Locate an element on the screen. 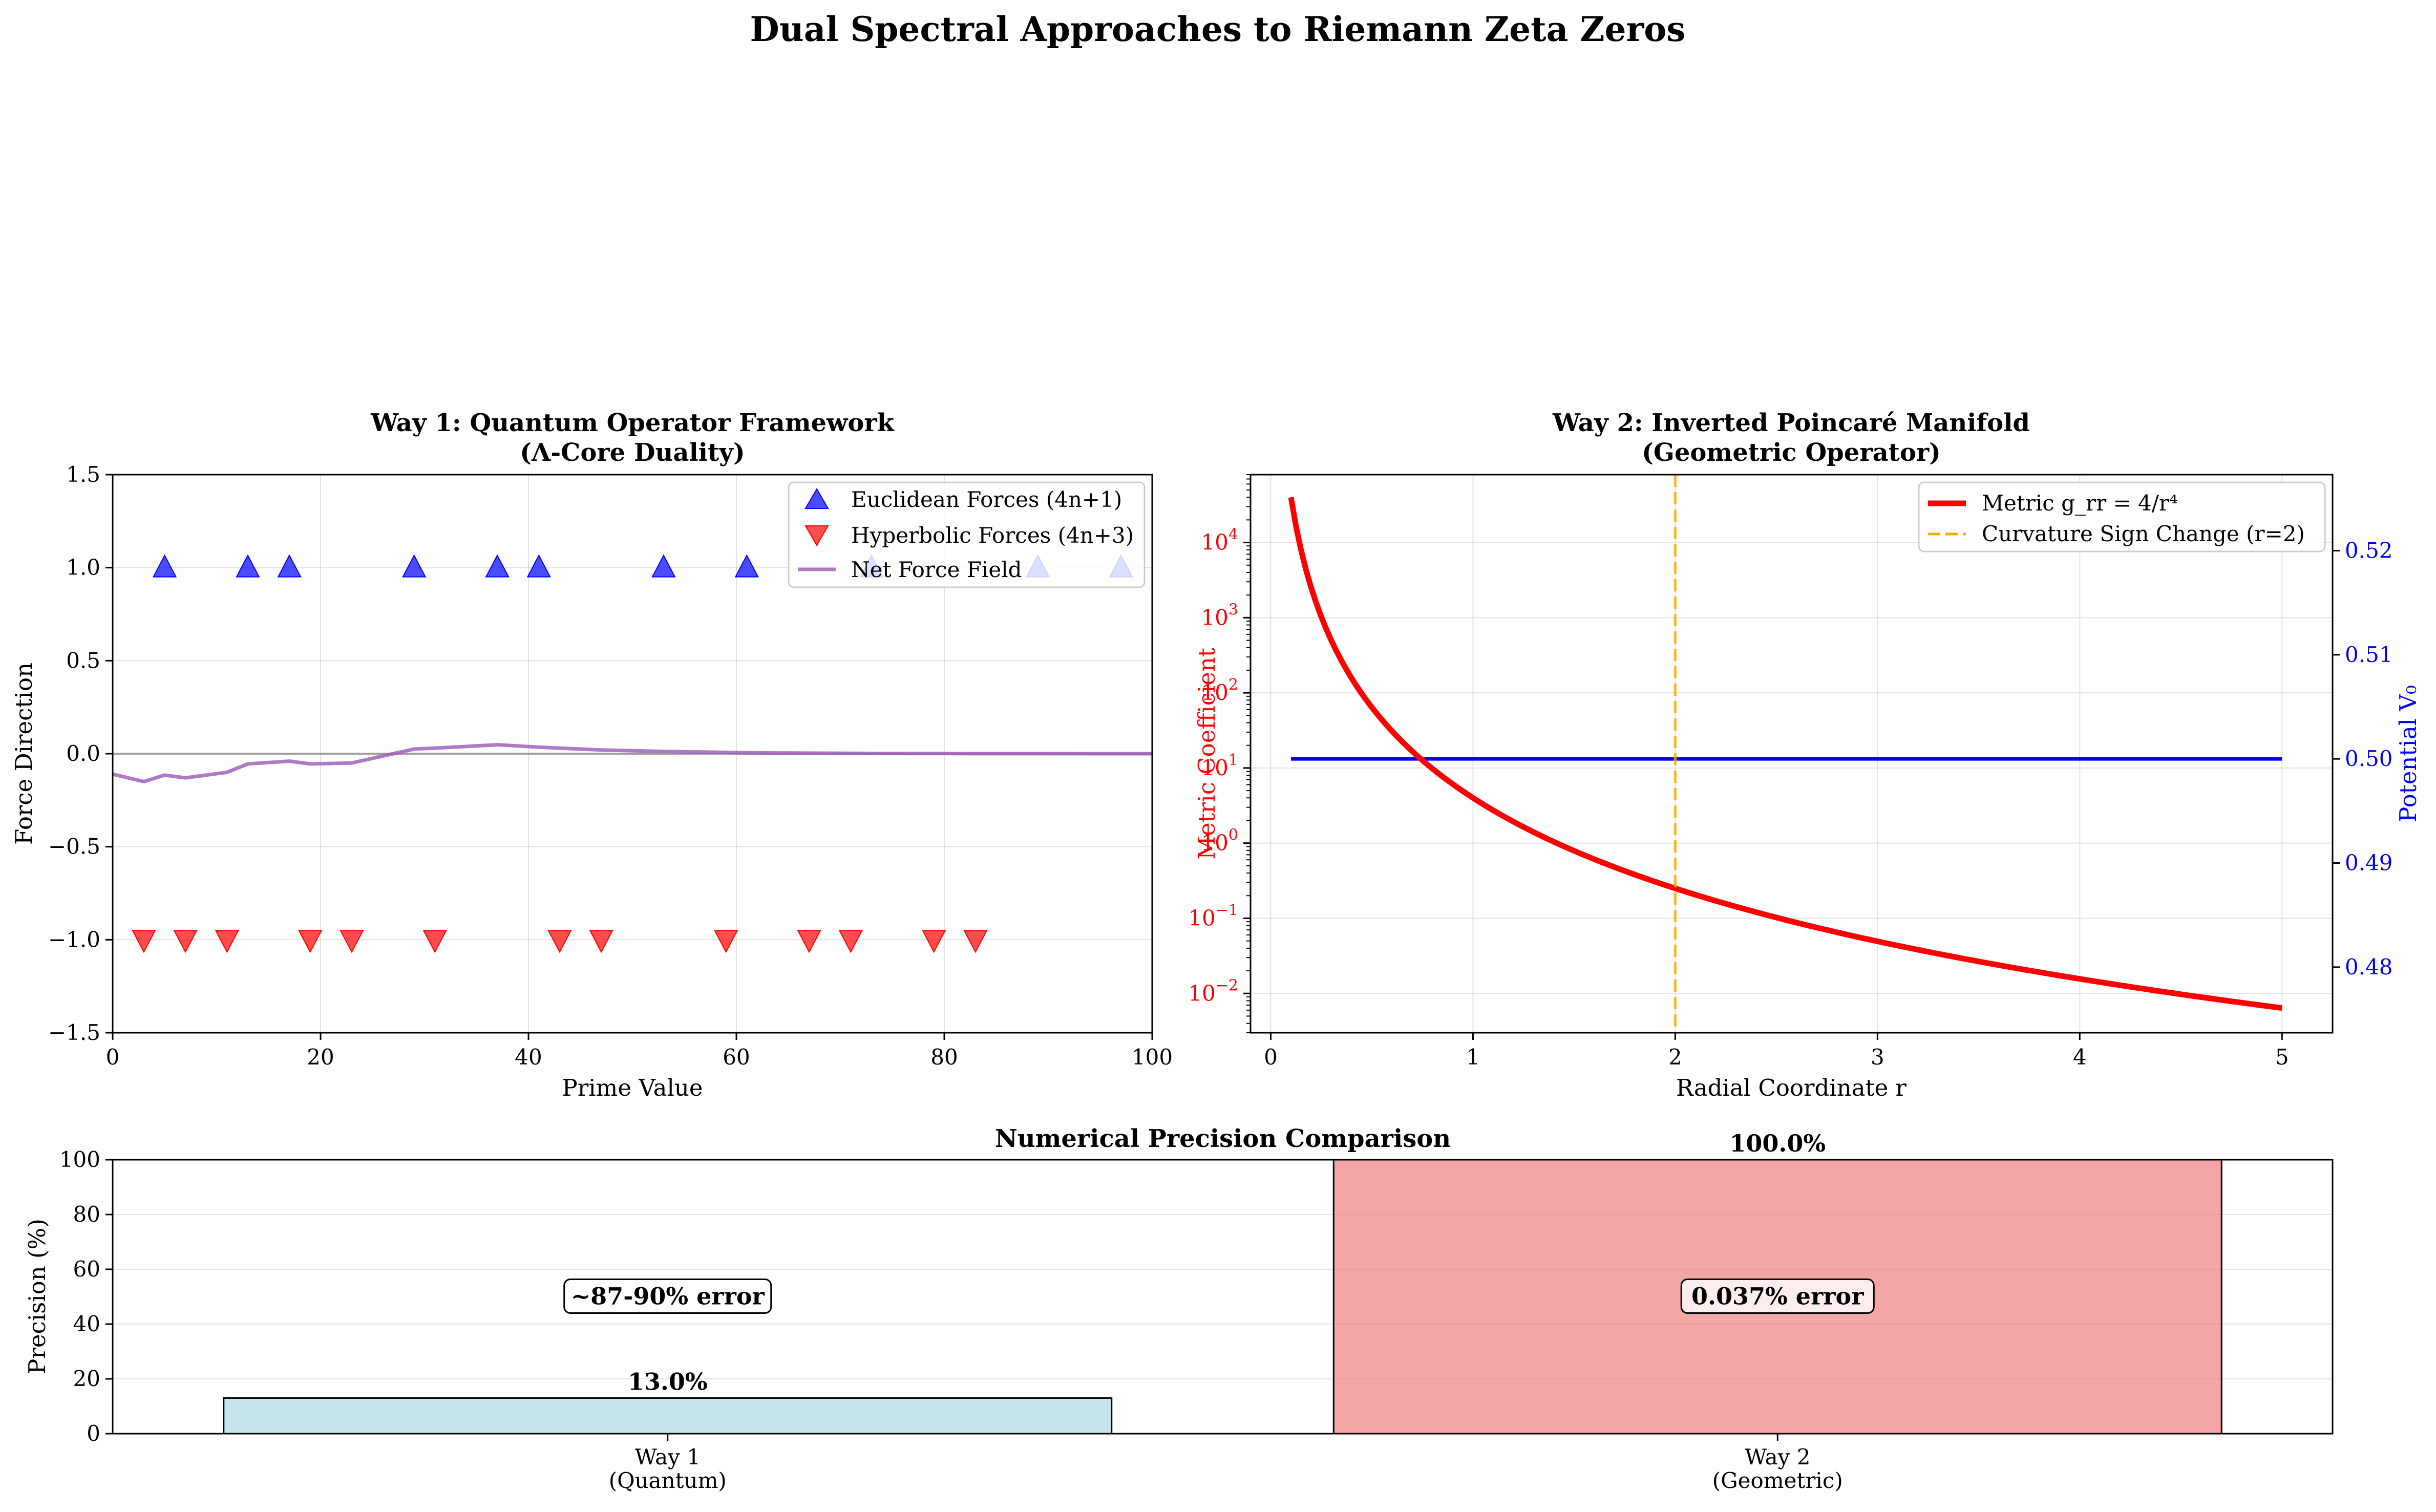 The width and height of the screenshot is (2436, 1512). chart2-legend-metric-label: Metric g_rr = 4/r⁴ is located at coordinates (2080, 503).